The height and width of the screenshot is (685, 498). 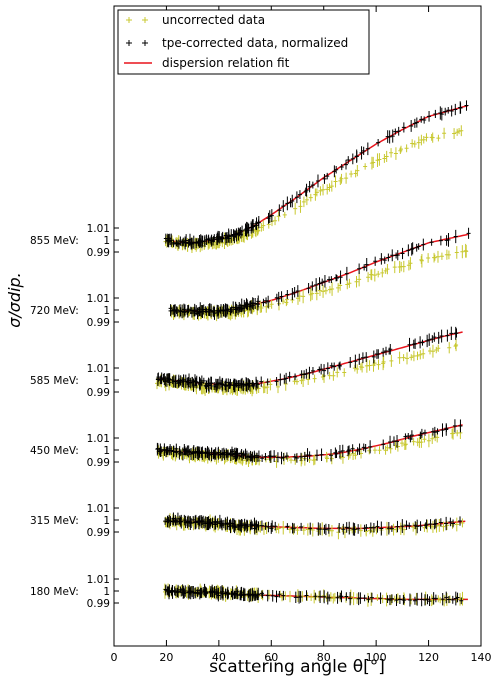 I want to click on energy-label-2: 585 MeV:, so click(x=54, y=381).